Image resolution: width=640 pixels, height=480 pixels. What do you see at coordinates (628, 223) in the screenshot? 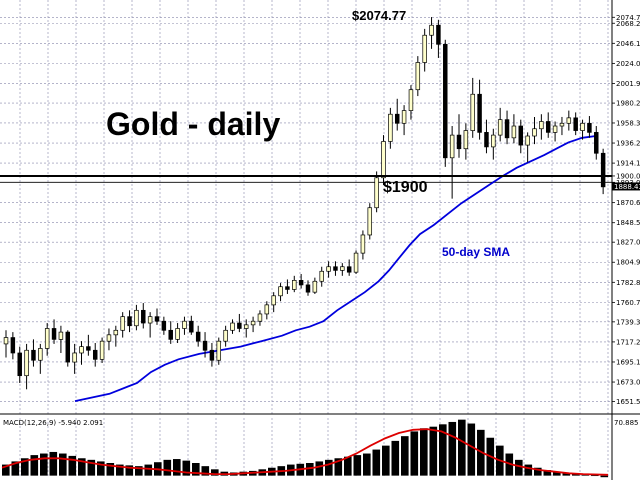
I see `y-tick-label: 1848.50` at bounding box center [628, 223].